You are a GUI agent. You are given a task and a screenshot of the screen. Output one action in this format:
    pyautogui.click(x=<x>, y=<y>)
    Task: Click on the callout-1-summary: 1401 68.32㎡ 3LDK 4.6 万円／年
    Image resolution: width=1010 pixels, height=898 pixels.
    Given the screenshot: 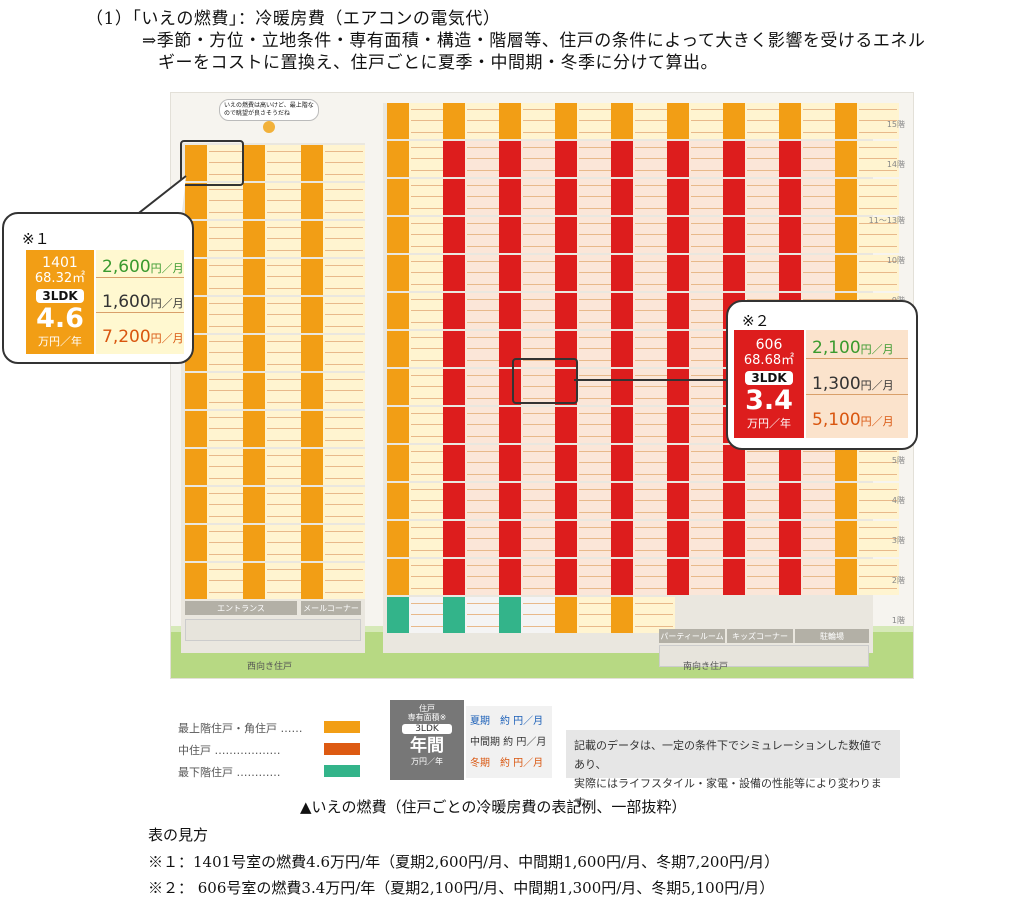 What is the action you would take?
    pyautogui.click(x=60, y=302)
    